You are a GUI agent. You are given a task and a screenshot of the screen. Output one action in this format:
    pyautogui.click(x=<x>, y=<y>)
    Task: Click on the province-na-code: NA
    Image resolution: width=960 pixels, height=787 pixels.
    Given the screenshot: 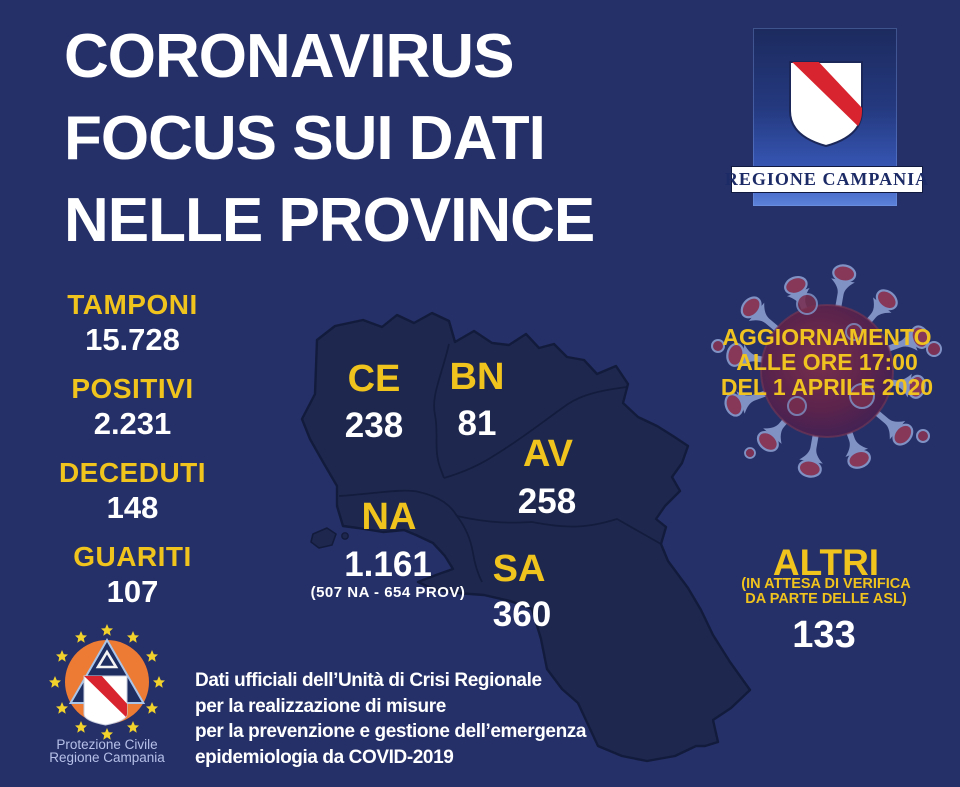 What is the action you would take?
    pyautogui.click(x=389, y=517)
    